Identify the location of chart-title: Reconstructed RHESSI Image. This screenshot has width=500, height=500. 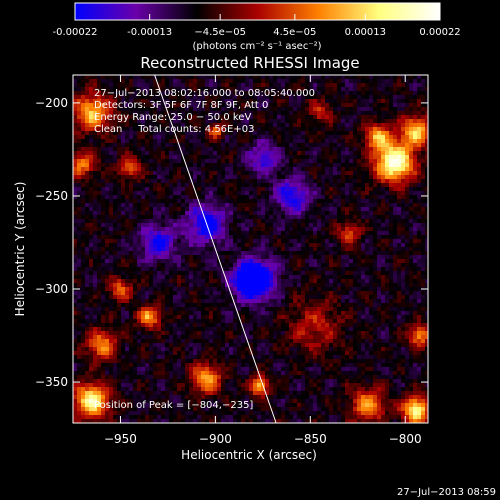
(249, 63).